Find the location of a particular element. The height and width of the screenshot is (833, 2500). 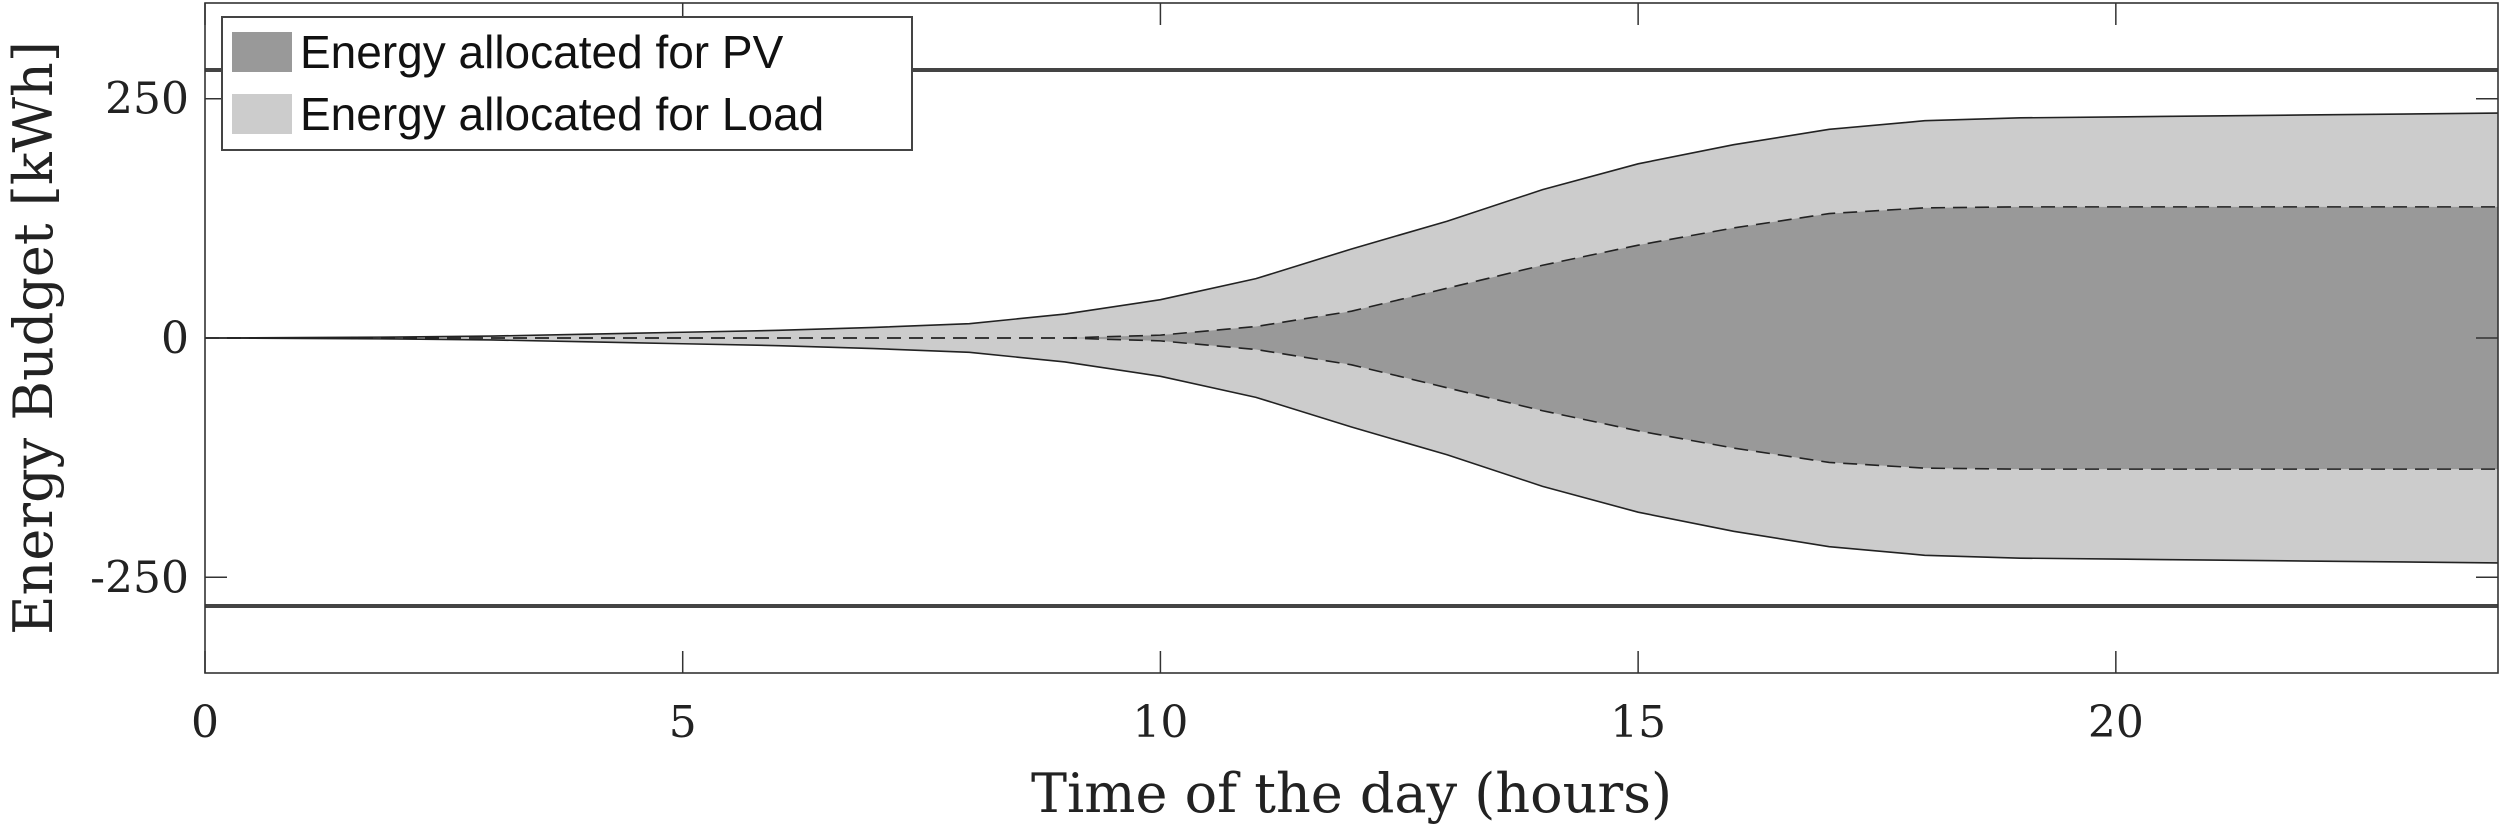

legend-label-load: Energy allocated for Load is located at coordinates (562, 114).